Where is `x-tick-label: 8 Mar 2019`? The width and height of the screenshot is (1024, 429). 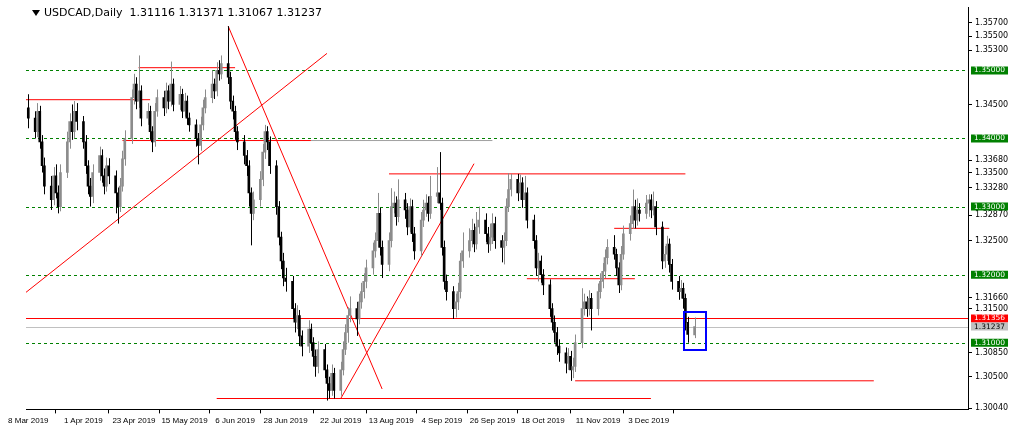
x-tick-label: 8 Mar 2019 is located at coordinates (29, 421).